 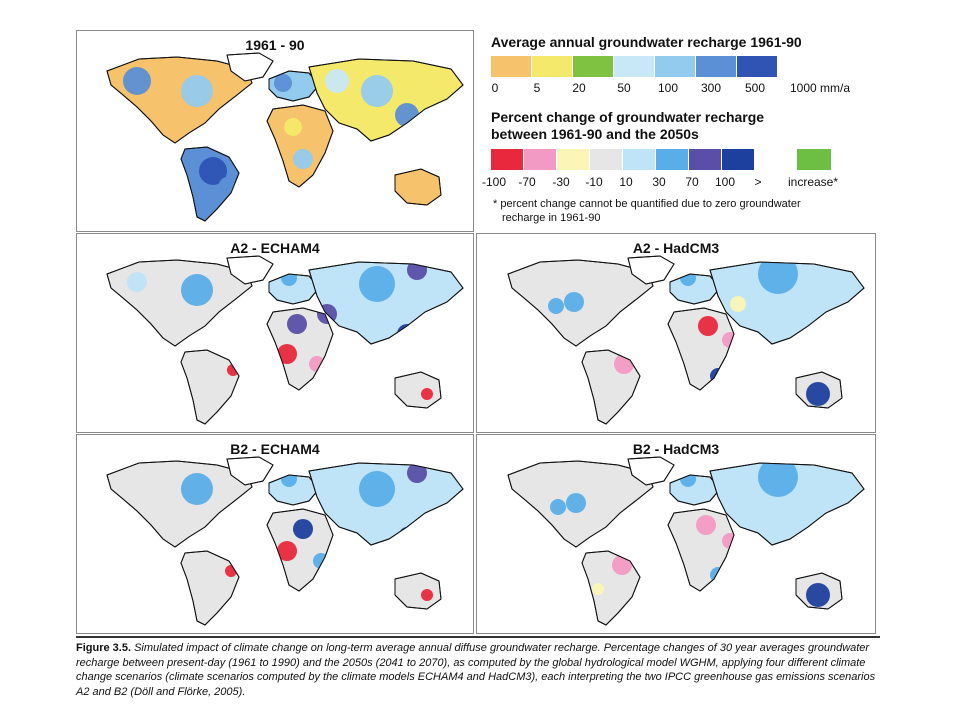 What do you see at coordinates (725, 182) in the screenshot?
I see `change-tick: 100` at bounding box center [725, 182].